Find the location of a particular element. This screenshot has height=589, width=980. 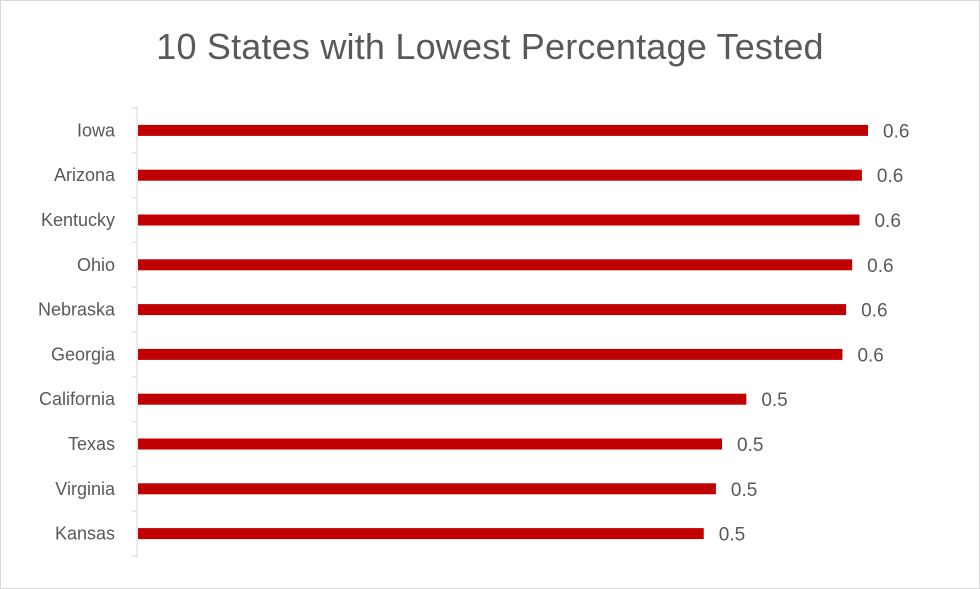

data-label-georgia: 0.6 is located at coordinates (870, 355).